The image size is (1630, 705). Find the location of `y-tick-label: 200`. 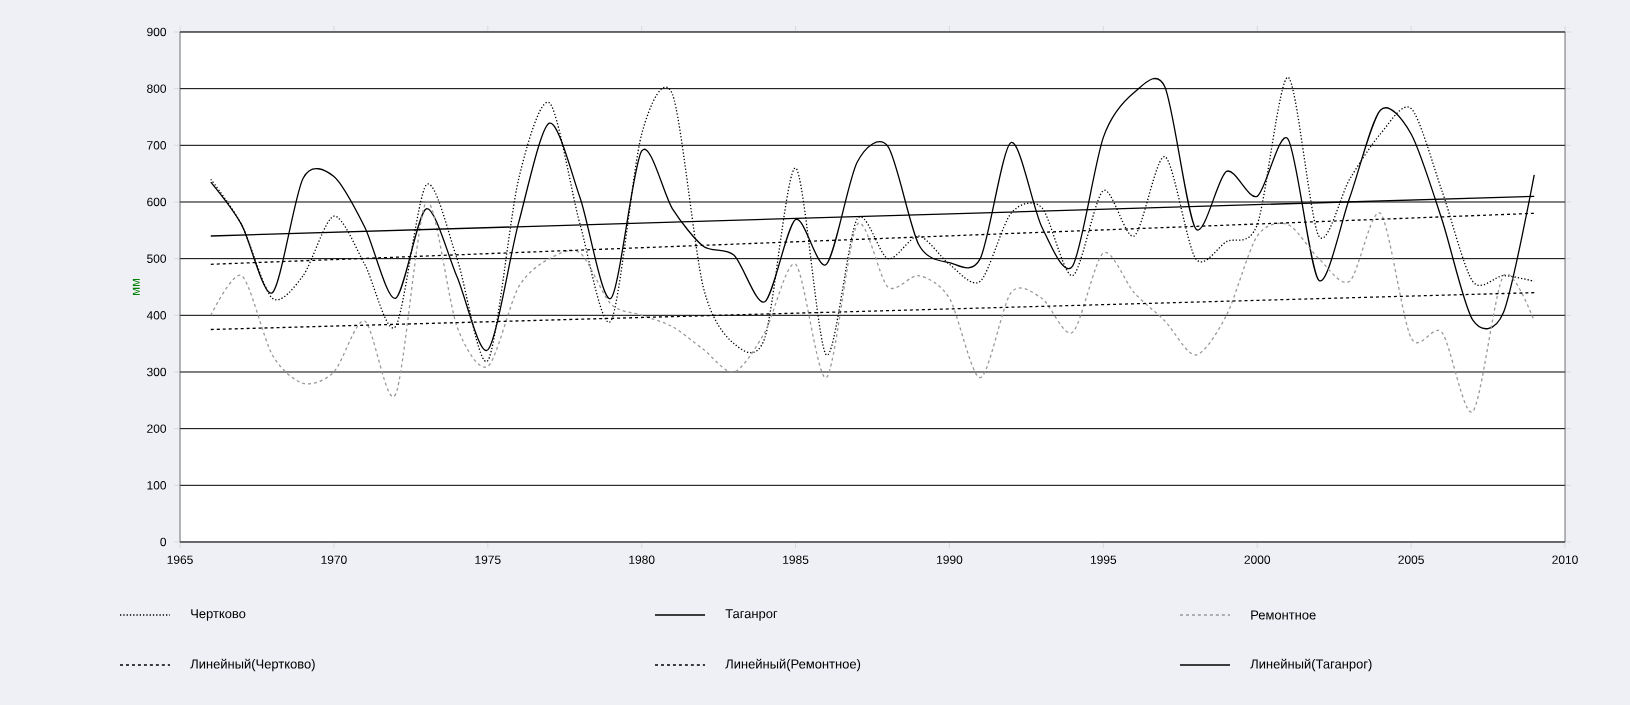

y-tick-label: 200 is located at coordinates (157, 428).